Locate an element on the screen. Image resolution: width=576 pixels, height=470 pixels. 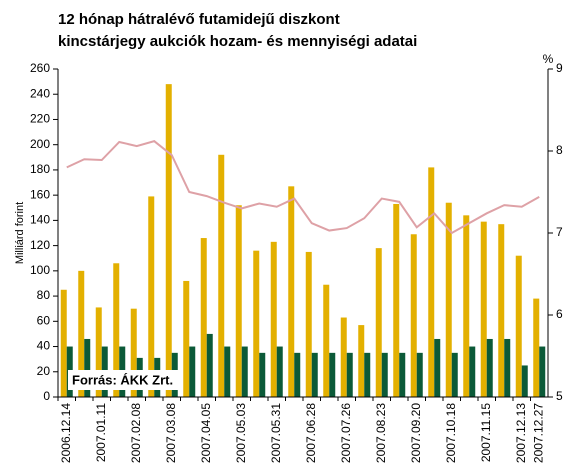
y-tick-label: 200 is located at coordinates (40, 144).